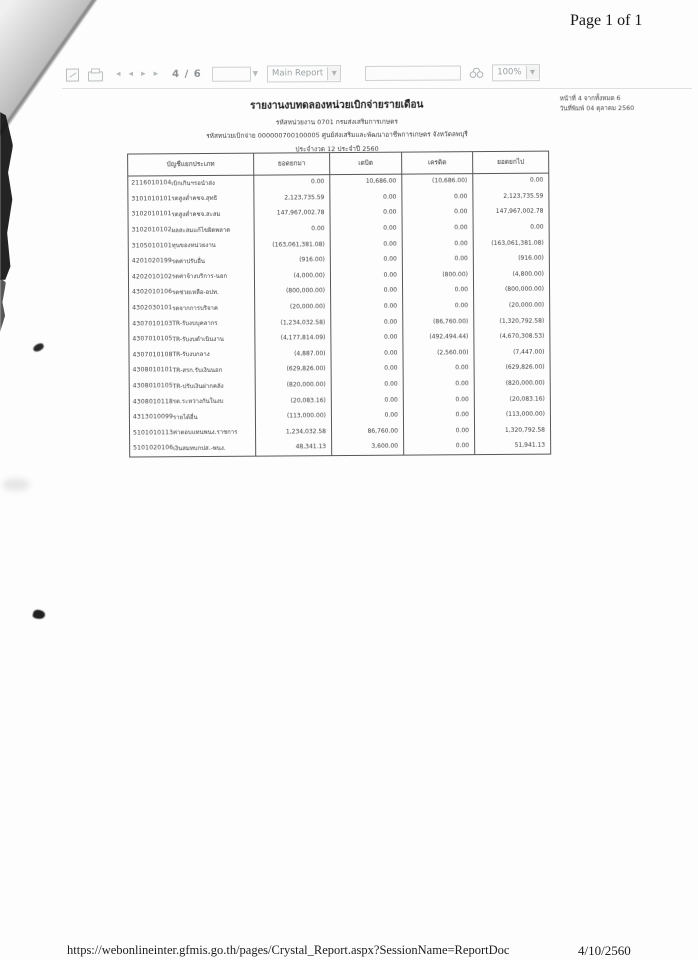 The image size is (698, 960). What do you see at coordinates (198, 386) in the screenshot?
I see `account-name: TR-ปรับเงินฝากคลัง` at bounding box center [198, 386].